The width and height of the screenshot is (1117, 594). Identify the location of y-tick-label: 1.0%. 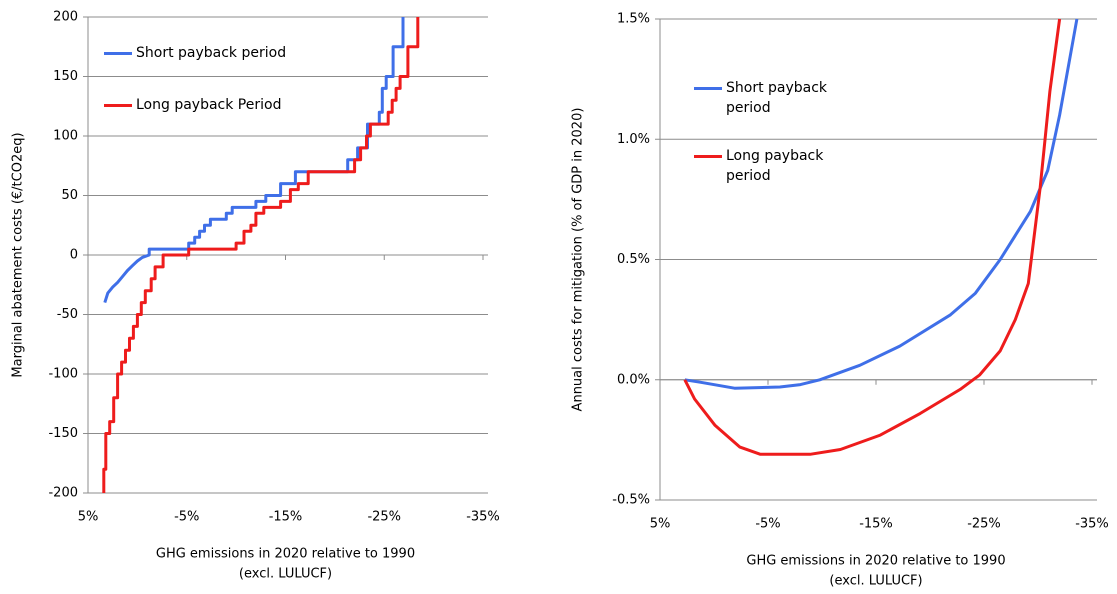
(633, 139).